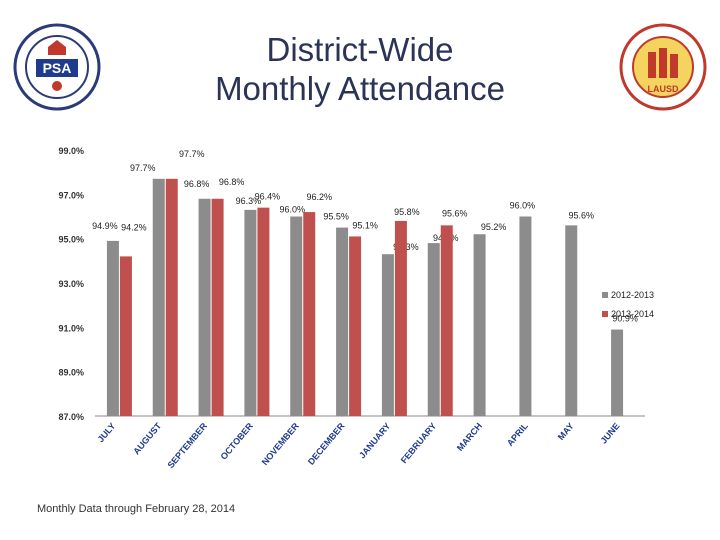 The image size is (720, 540). I want to click on data-label: 90.9%, so click(625, 319).